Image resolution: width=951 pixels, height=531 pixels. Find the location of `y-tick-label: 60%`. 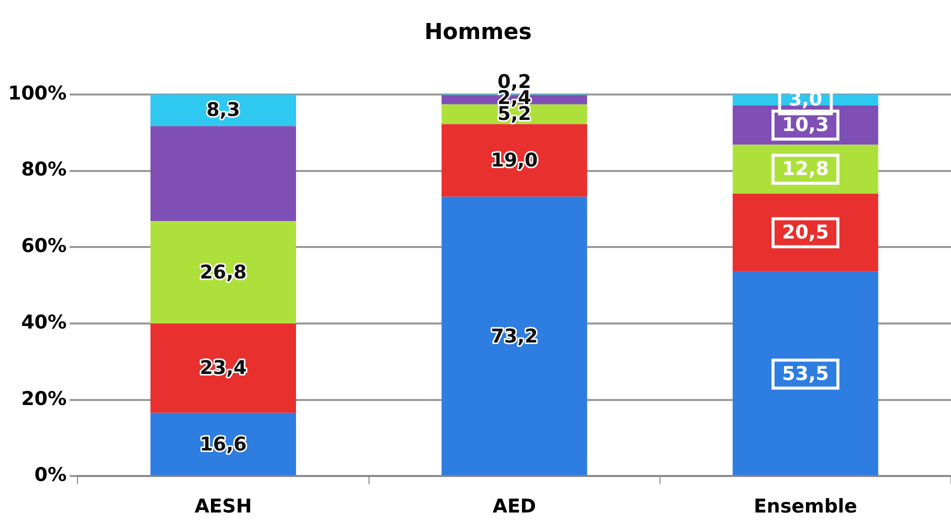

y-tick-label: 60% is located at coordinates (44, 246).